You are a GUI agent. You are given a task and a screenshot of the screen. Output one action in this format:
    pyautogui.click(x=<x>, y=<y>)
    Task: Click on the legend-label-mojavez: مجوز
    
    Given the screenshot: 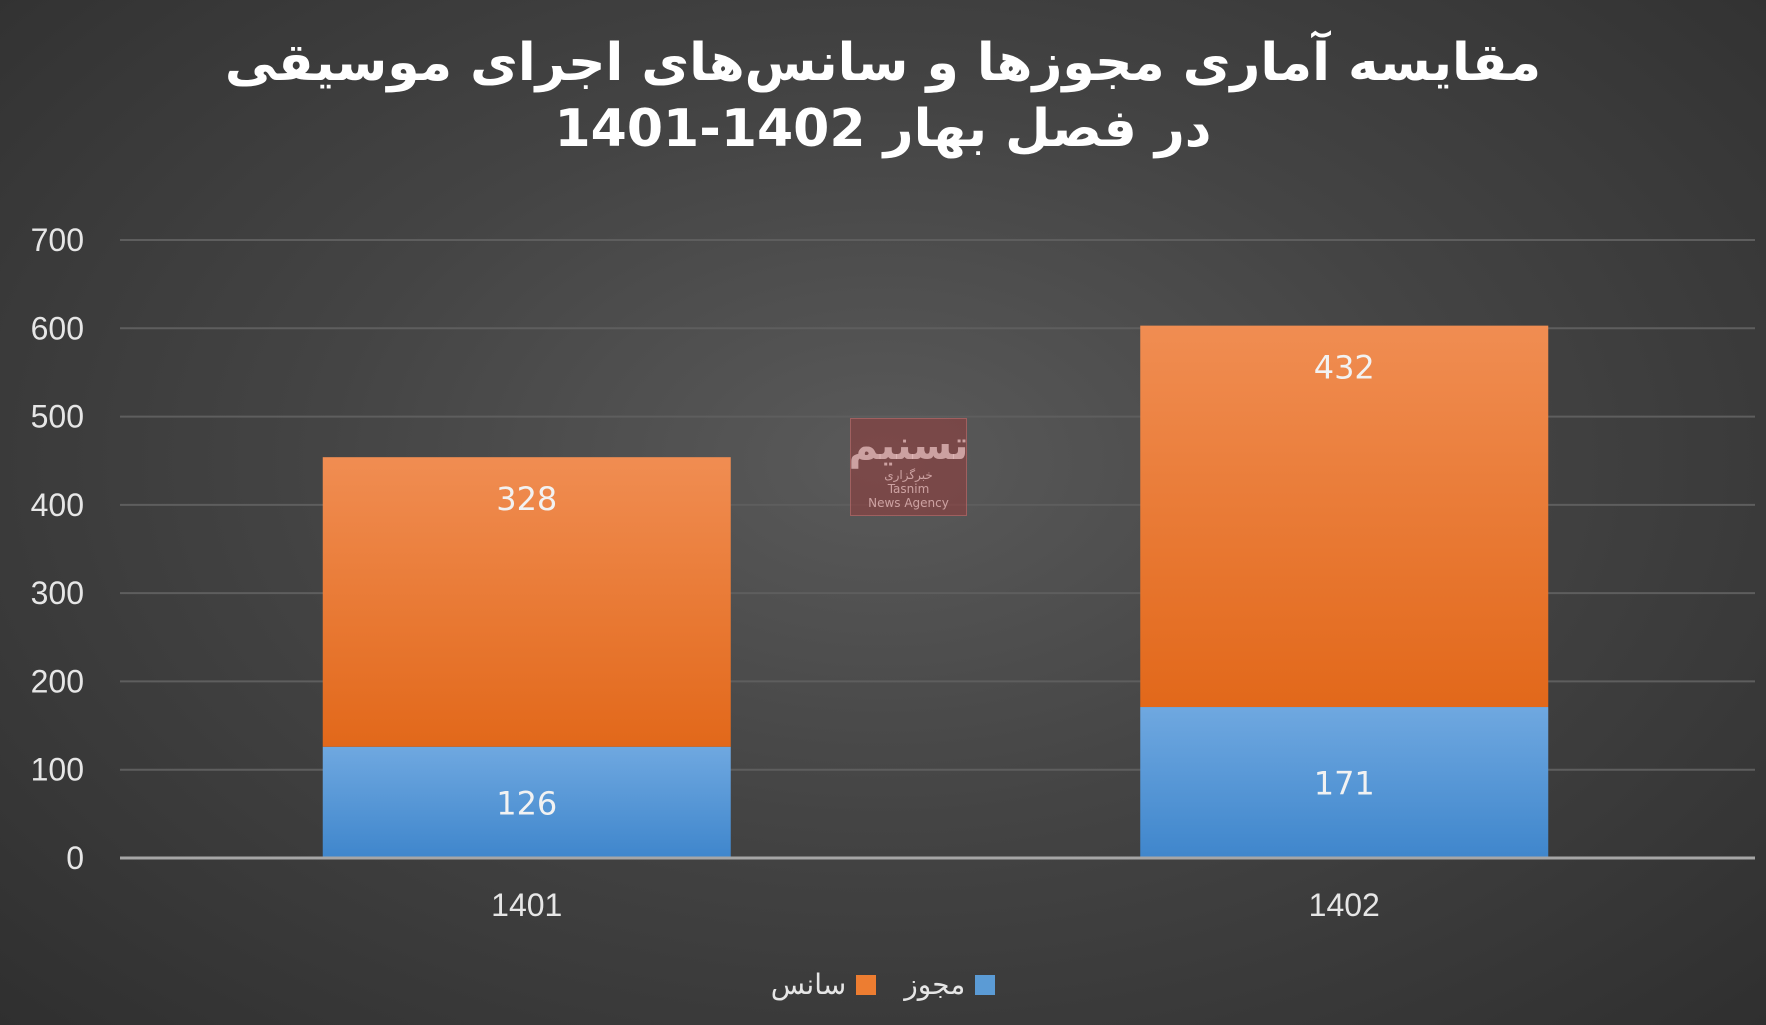 What is the action you would take?
    pyautogui.click(x=935, y=984)
    